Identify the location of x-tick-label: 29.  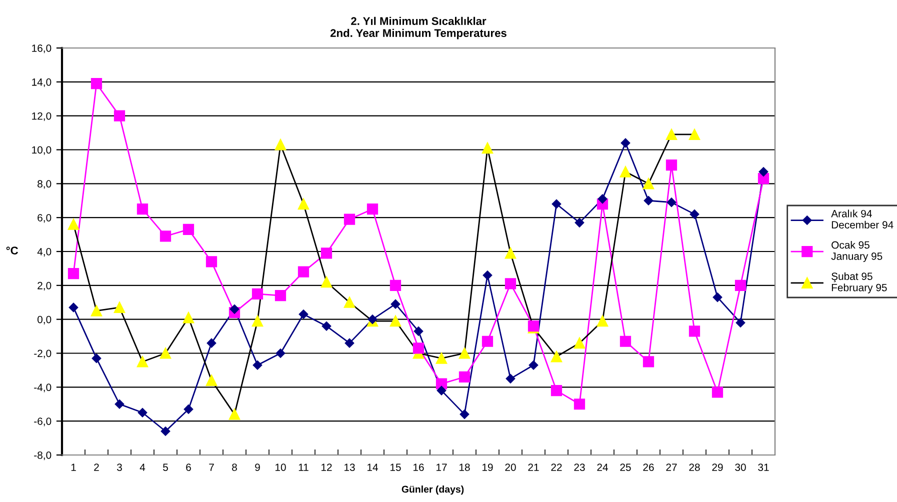
(717, 467).